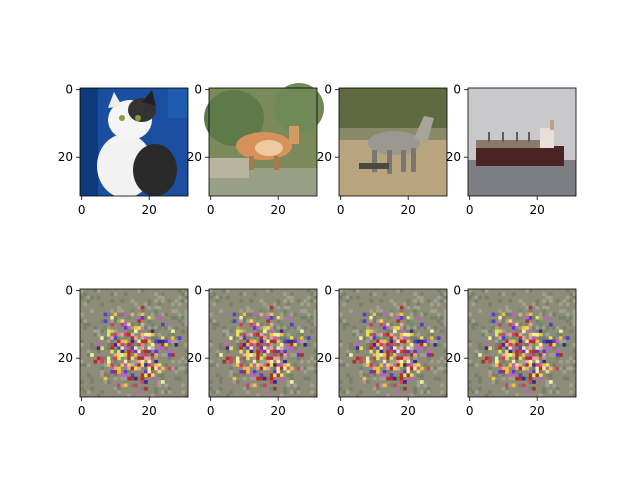  I want to click on panel-image-deer, so click(264, 139).